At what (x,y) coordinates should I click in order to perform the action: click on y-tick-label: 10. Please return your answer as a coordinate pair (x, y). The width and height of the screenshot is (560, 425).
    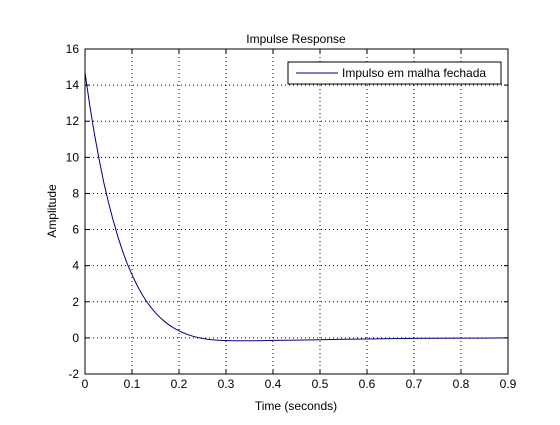
    Looking at the image, I should click on (73, 157).